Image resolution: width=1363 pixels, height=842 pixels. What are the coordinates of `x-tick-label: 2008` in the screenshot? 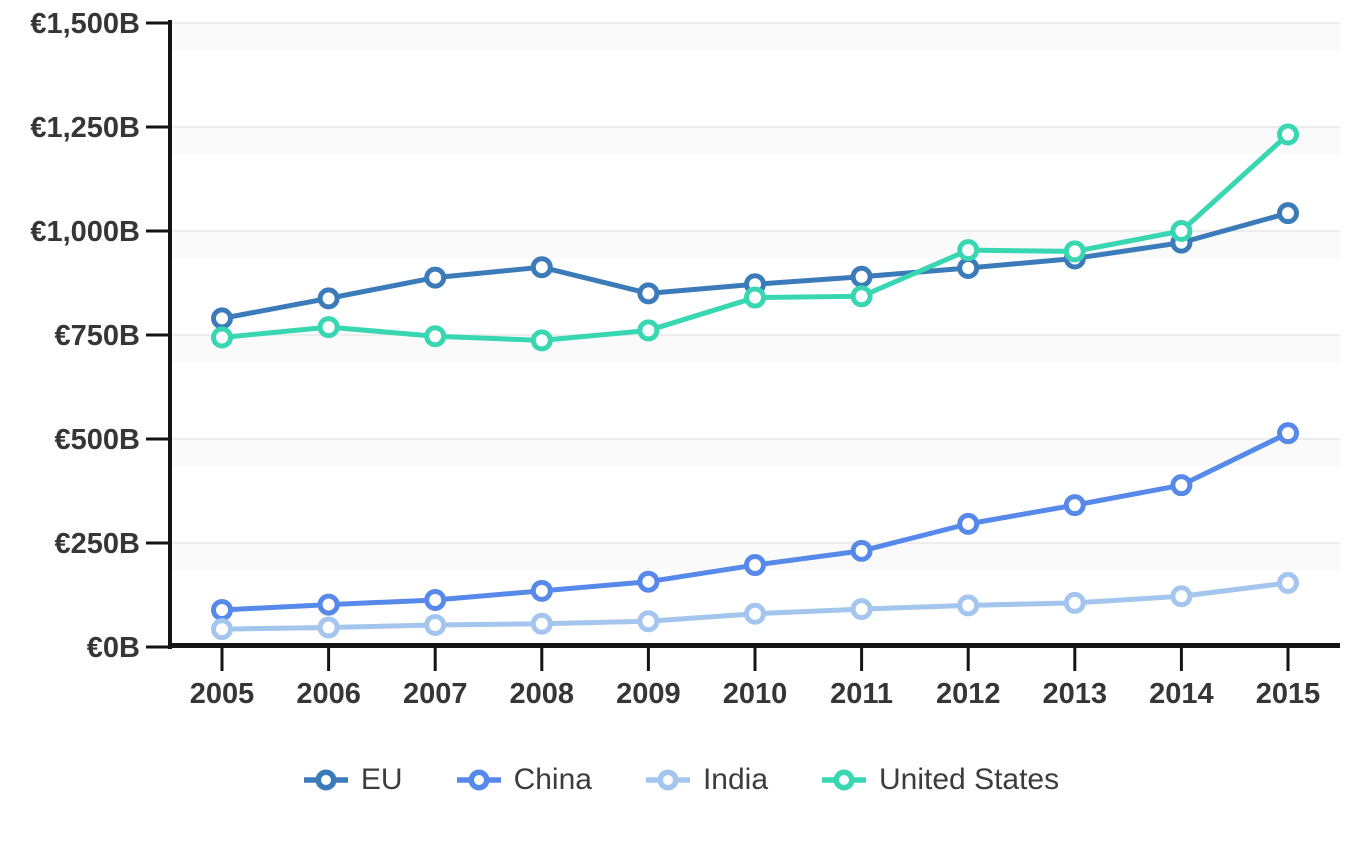 It's located at (542, 694).